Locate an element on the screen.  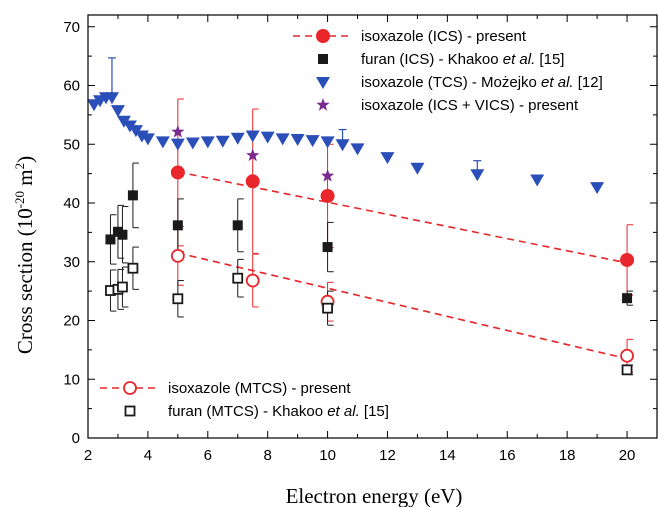
legend-label-text: isoxazole (ICS + VICS) - present is located at coordinates (470, 105).